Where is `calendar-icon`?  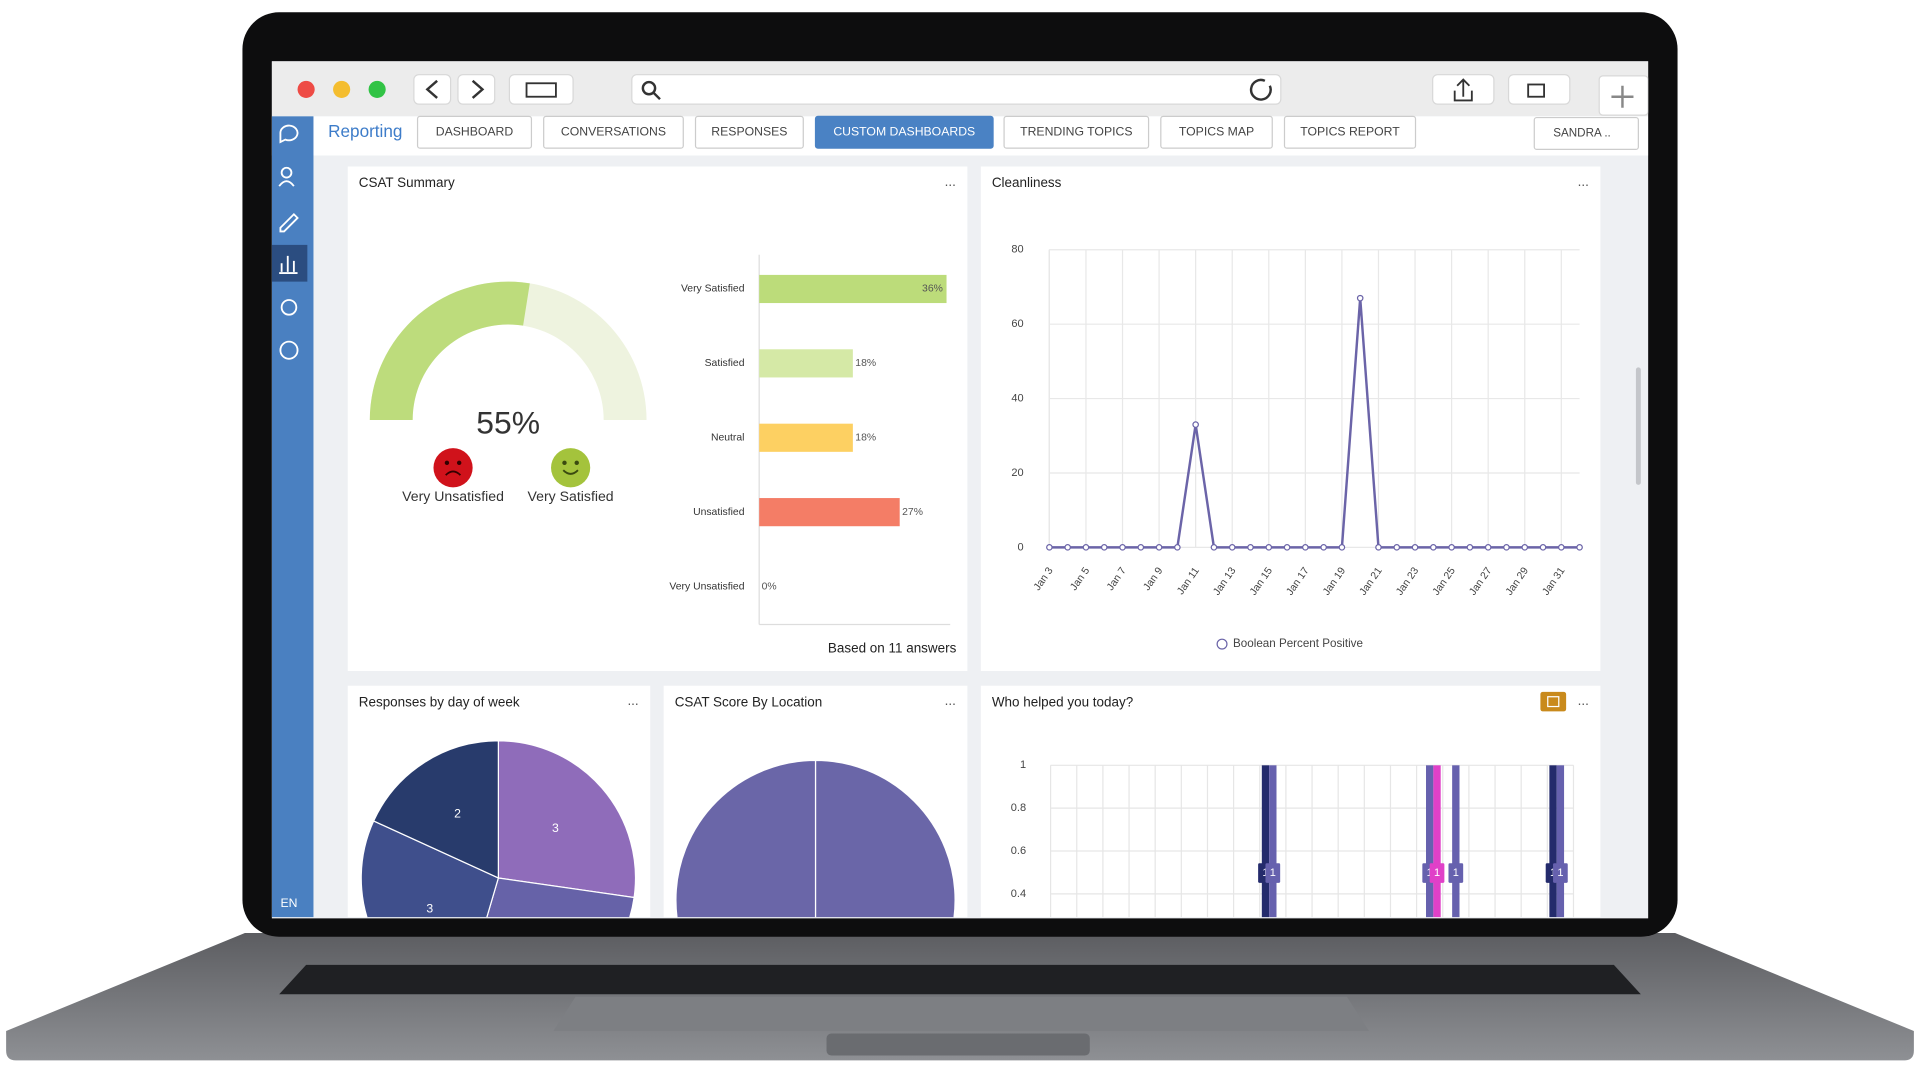 calendar-icon is located at coordinates (1553, 702).